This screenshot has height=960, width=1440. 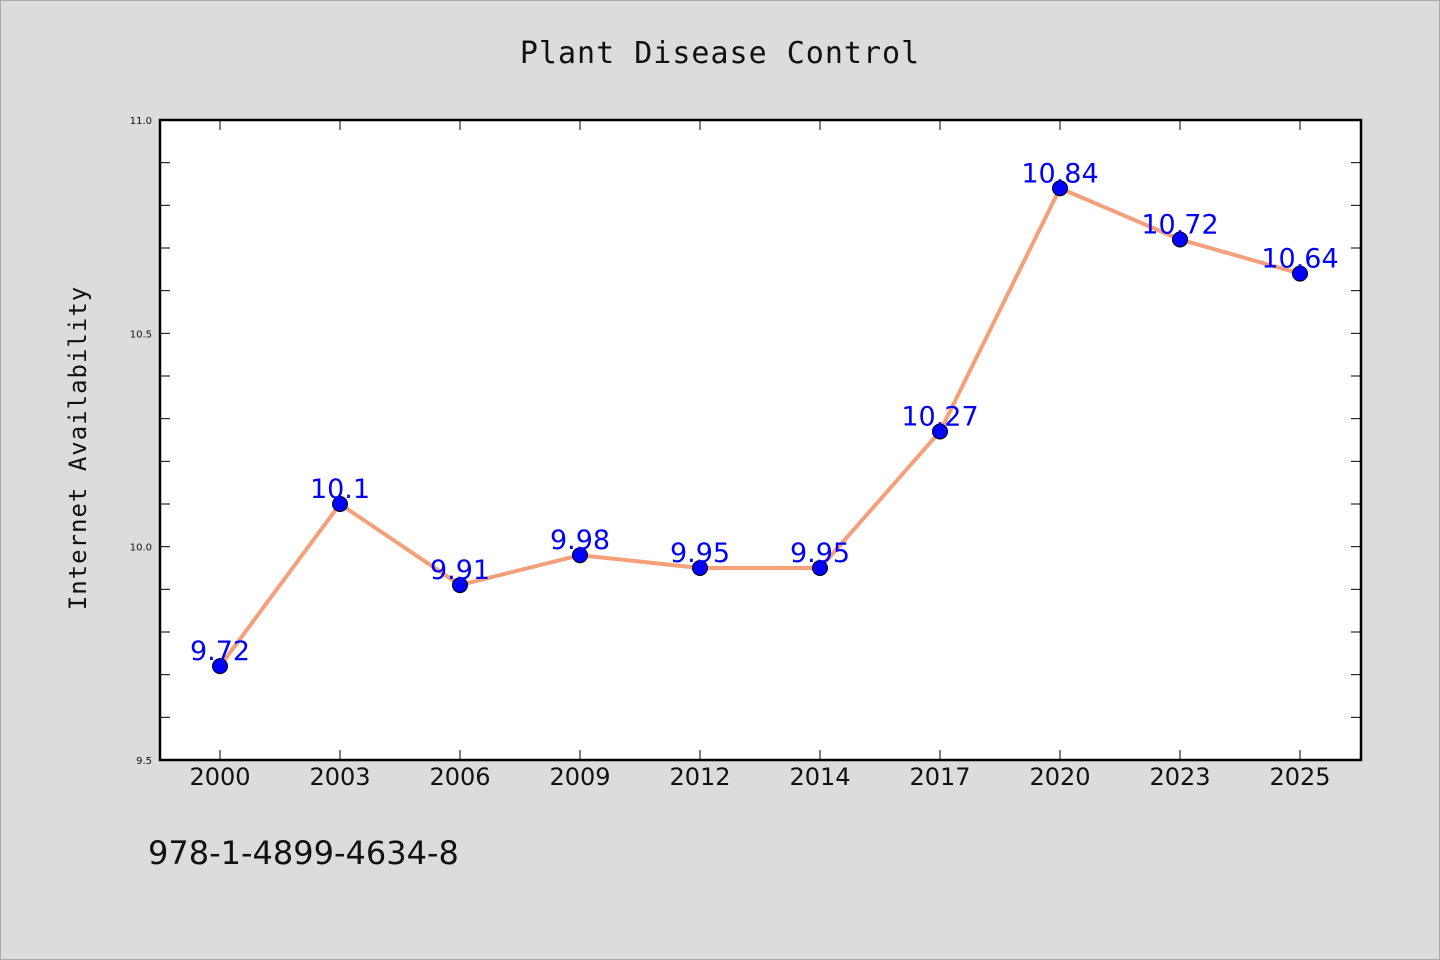 I want to click on x-tick-label: 2003, so click(x=339, y=777).